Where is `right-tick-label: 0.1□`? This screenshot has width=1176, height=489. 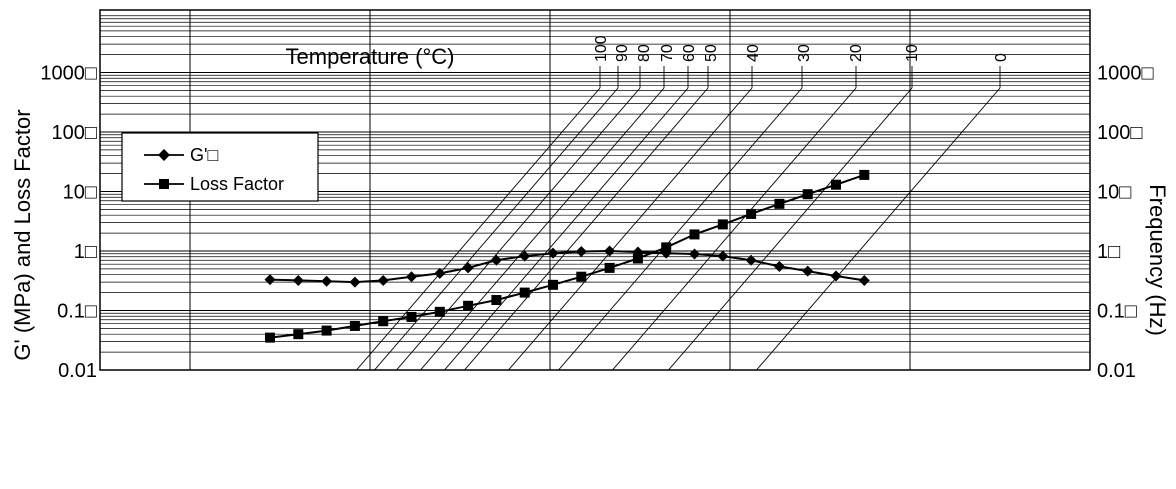 right-tick-label: 0.1□ is located at coordinates (1117, 312).